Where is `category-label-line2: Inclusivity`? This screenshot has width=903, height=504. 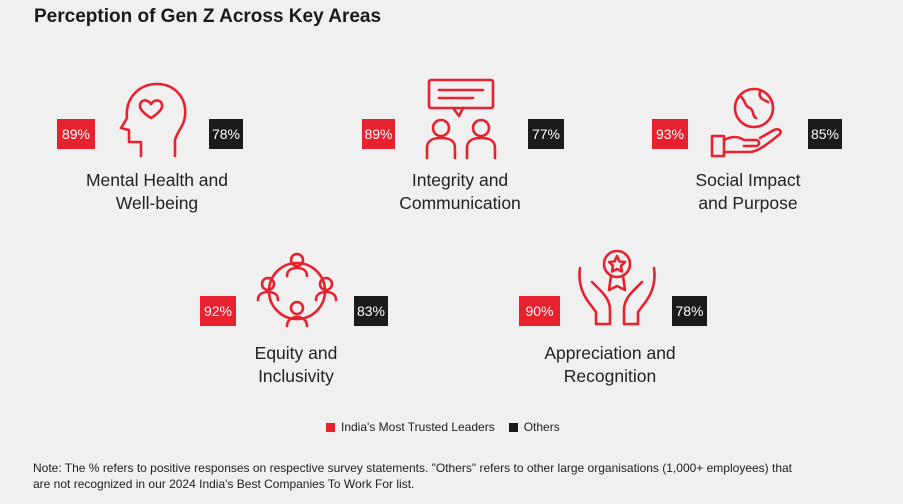 category-label-line2: Inclusivity is located at coordinates (296, 376).